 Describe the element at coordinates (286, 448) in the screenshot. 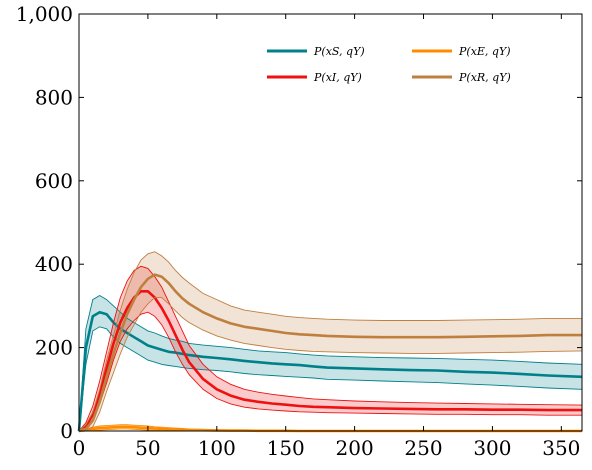

I see `x-tick-label: 150` at that location.